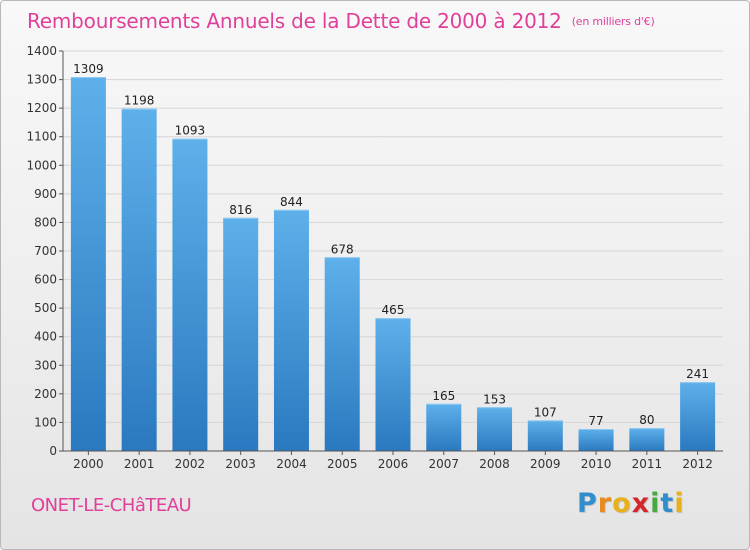 The width and height of the screenshot is (750, 550). What do you see at coordinates (495, 429) in the screenshot?
I see `bar-2008` at bounding box center [495, 429].